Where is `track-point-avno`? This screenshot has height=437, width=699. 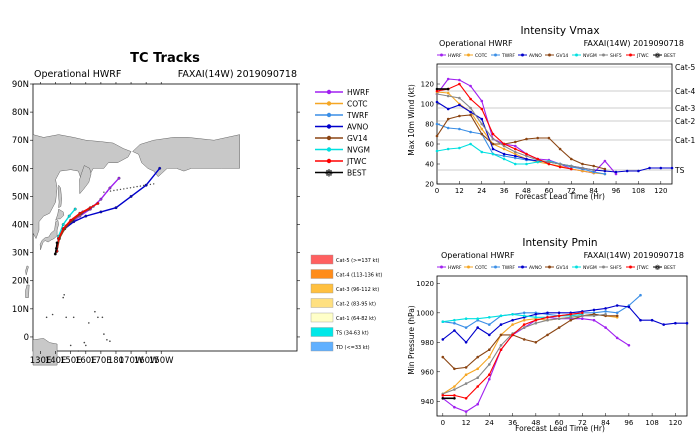 track-point-avno is located at coordinates (131, 196).